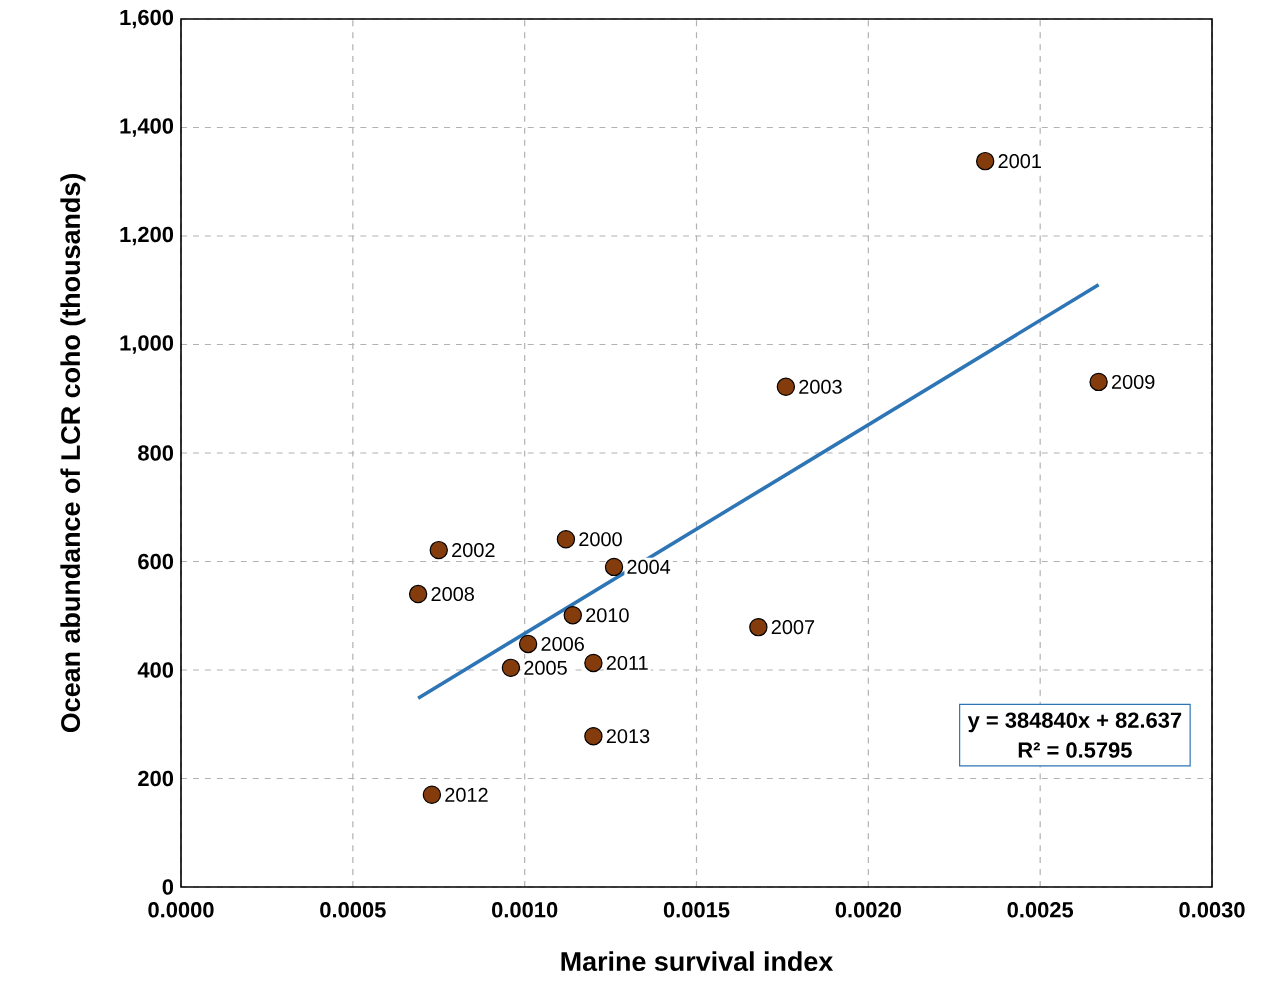 The image size is (1262, 996). I want to click on x-tick-label: 0.0005, so click(353, 910).